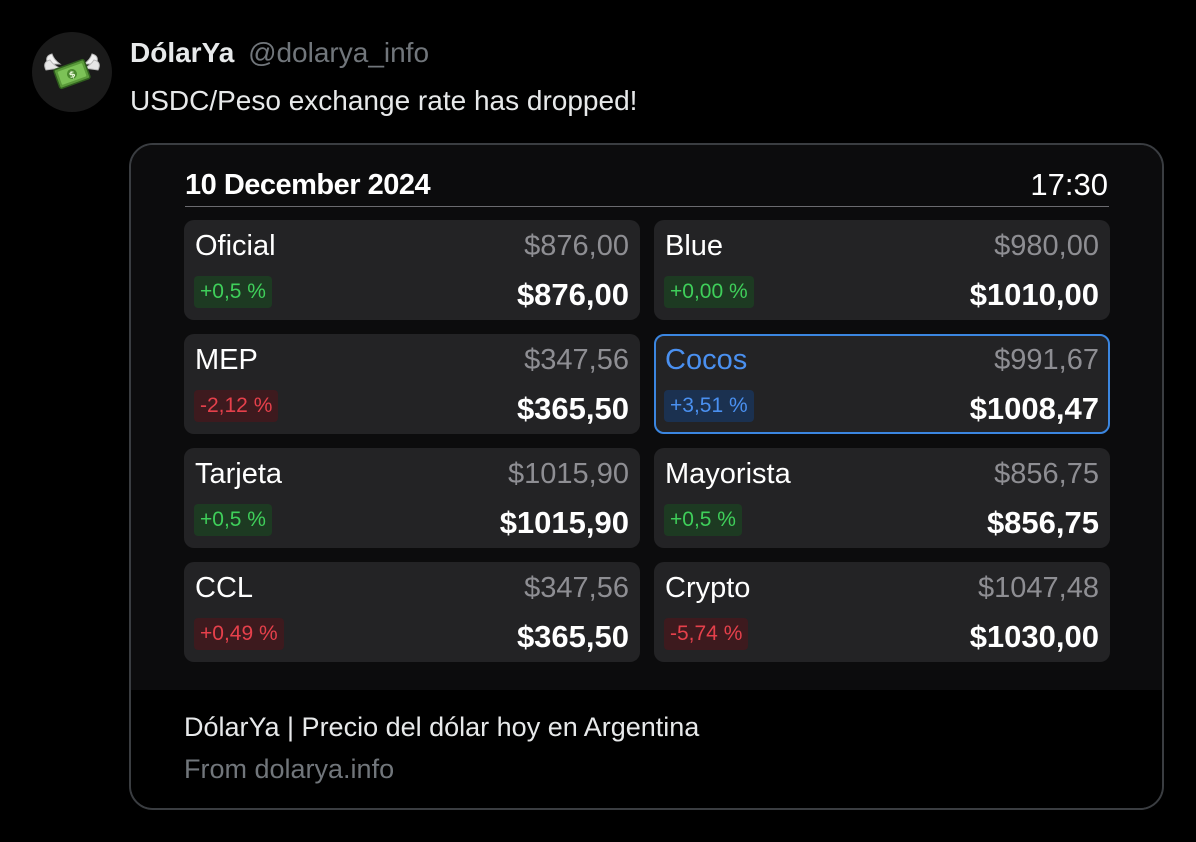 The width and height of the screenshot is (1196, 842). I want to click on tweet-header: DólarYa @dolarya_info, so click(279, 53).